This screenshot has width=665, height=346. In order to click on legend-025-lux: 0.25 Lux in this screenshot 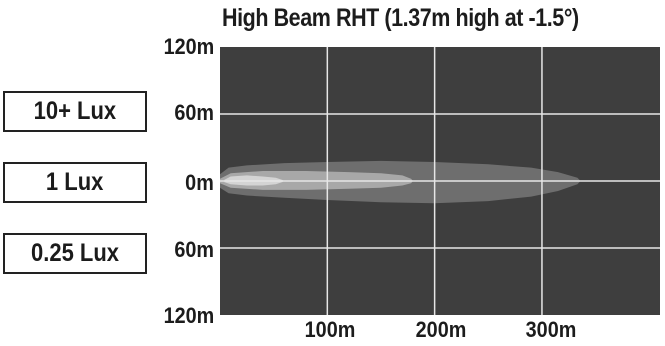, I will do `click(75, 253)`.